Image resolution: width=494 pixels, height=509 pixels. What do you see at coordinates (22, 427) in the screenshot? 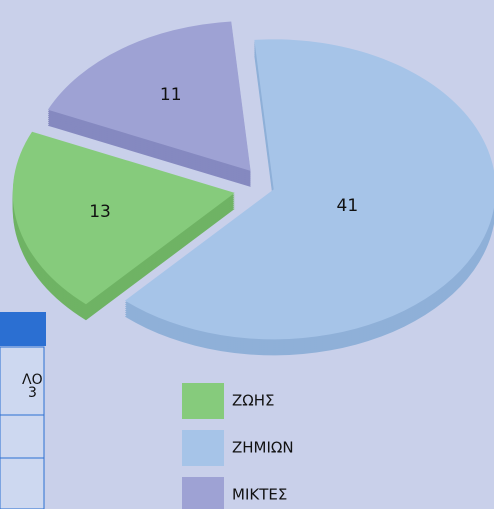
I see `table-body` at bounding box center [22, 427].